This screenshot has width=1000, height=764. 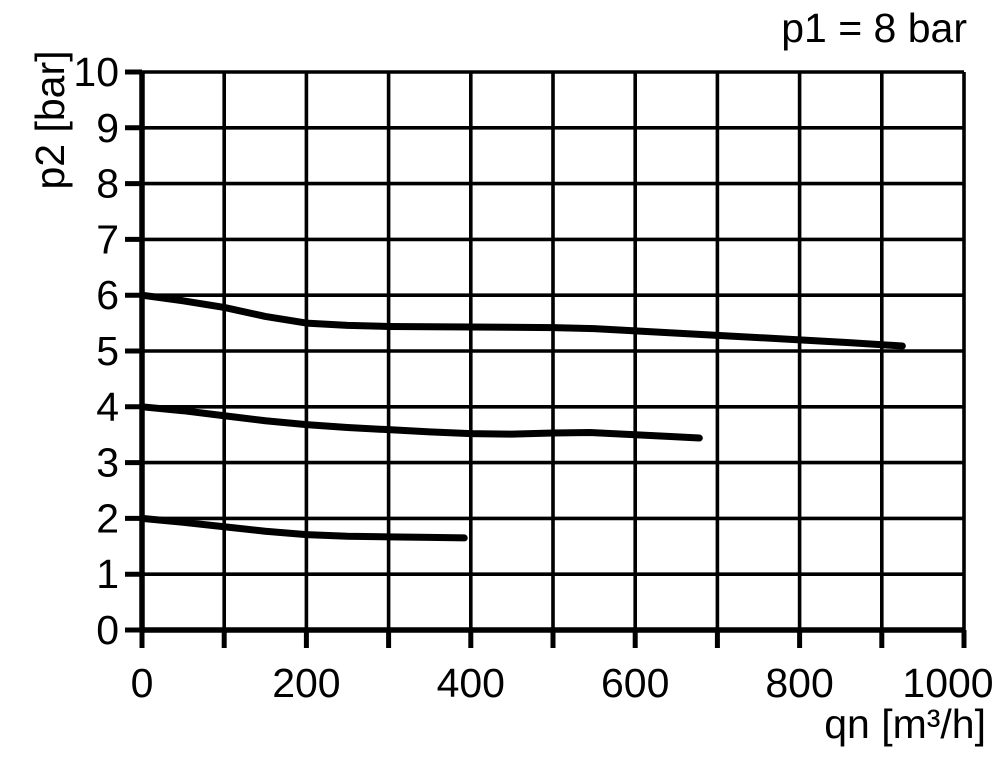 I want to click on y-tick-label: 4, so click(x=107, y=407).